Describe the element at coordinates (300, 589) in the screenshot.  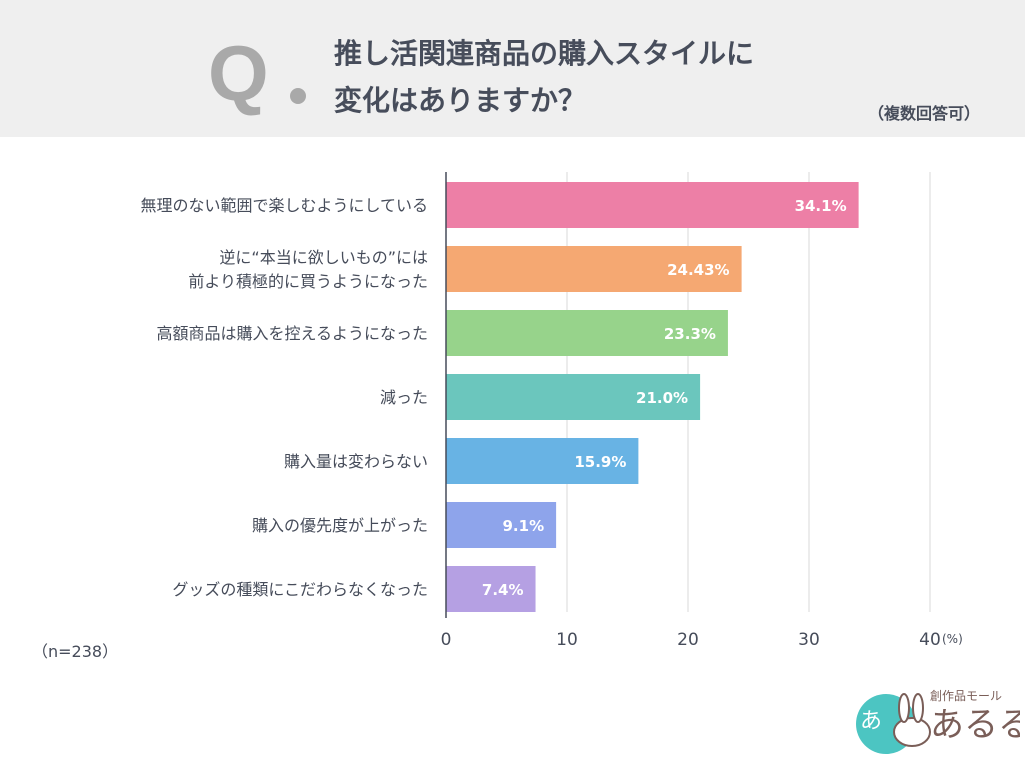
I see `category-label: グッズの種類にこだわらなくなった` at that location.